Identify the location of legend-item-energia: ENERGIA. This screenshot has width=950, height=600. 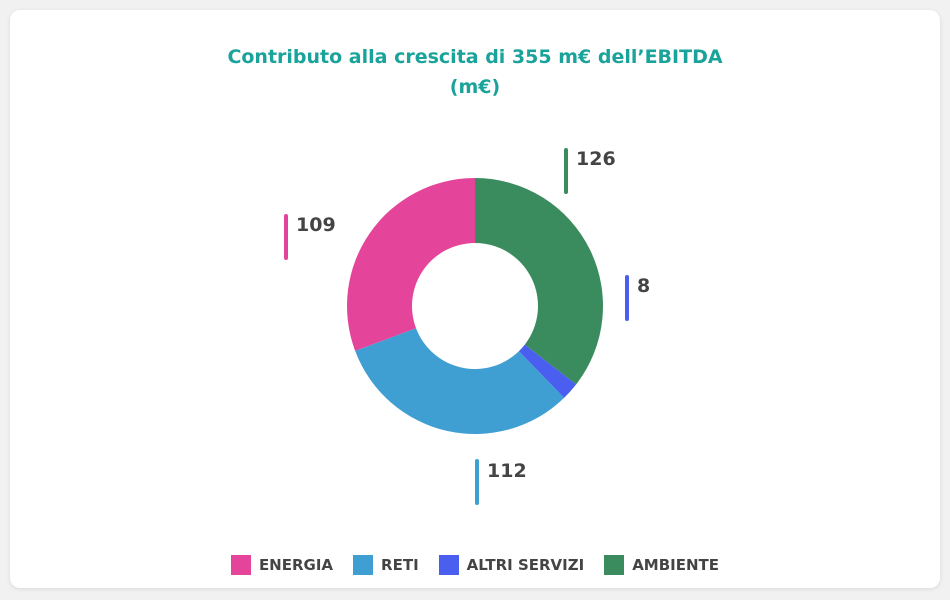
(282, 565).